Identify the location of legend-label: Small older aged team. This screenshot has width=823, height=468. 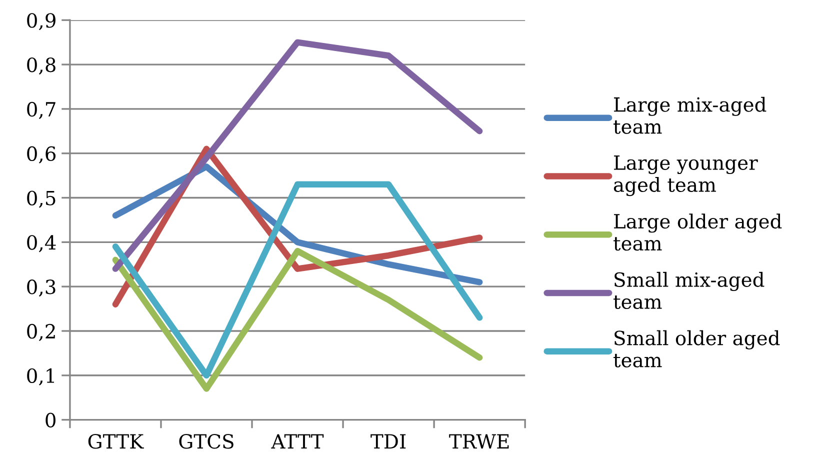
(697, 349).